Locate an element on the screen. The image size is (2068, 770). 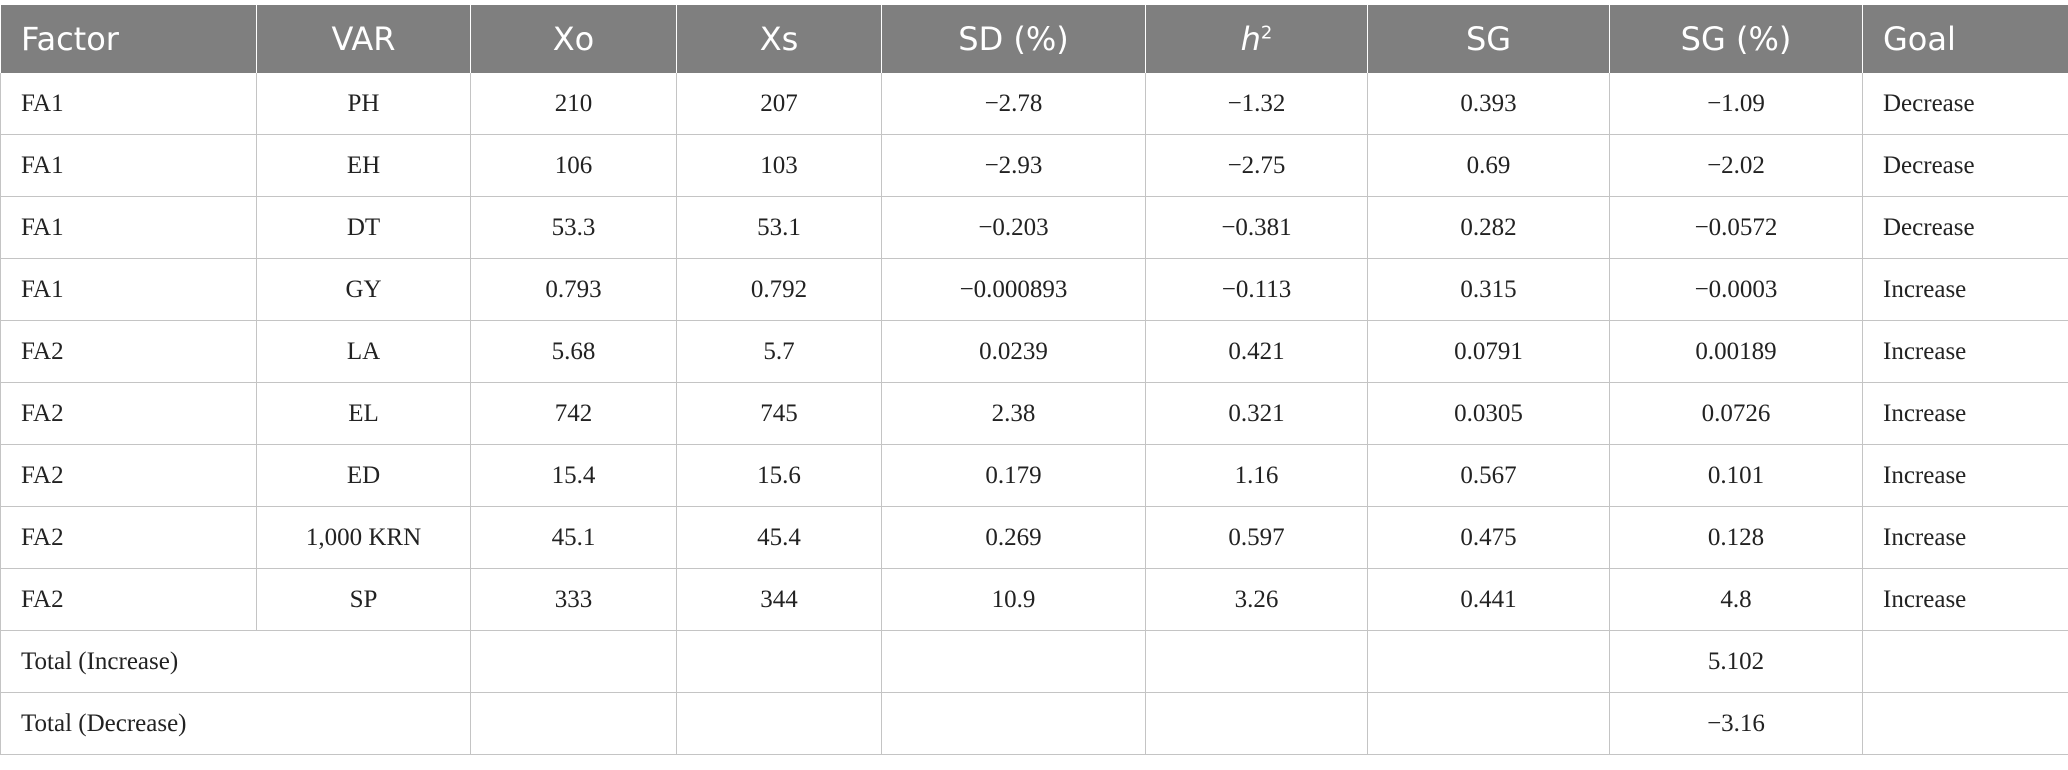
cell-sg: 0.475 is located at coordinates (1488, 537).